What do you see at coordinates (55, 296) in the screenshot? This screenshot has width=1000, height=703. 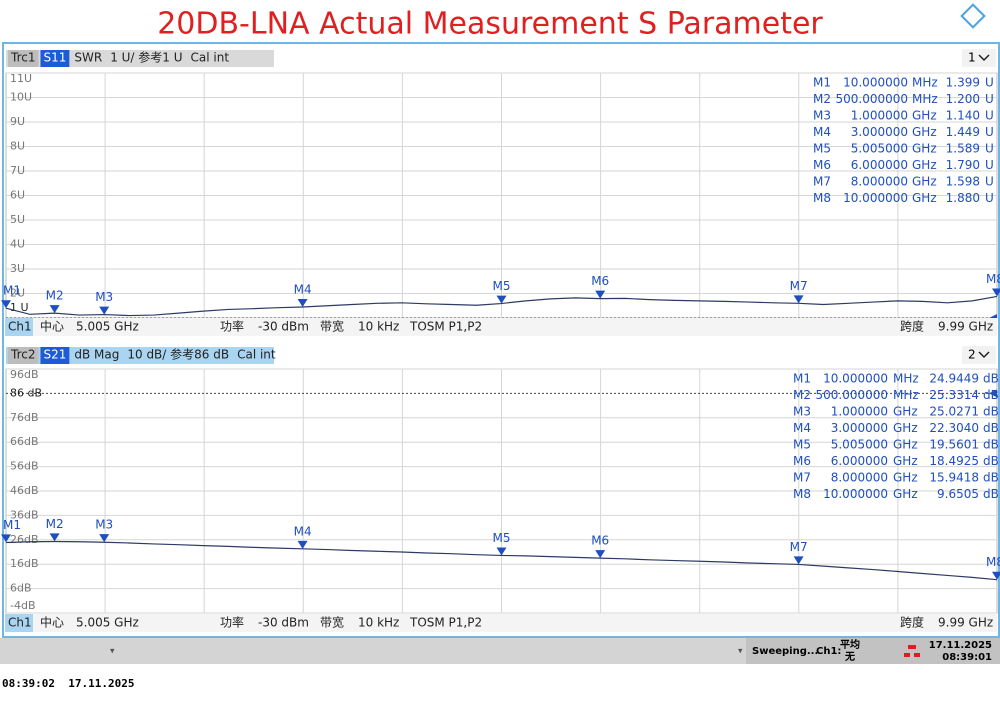 I see `marker-label: M2` at bounding box center [55, 296].